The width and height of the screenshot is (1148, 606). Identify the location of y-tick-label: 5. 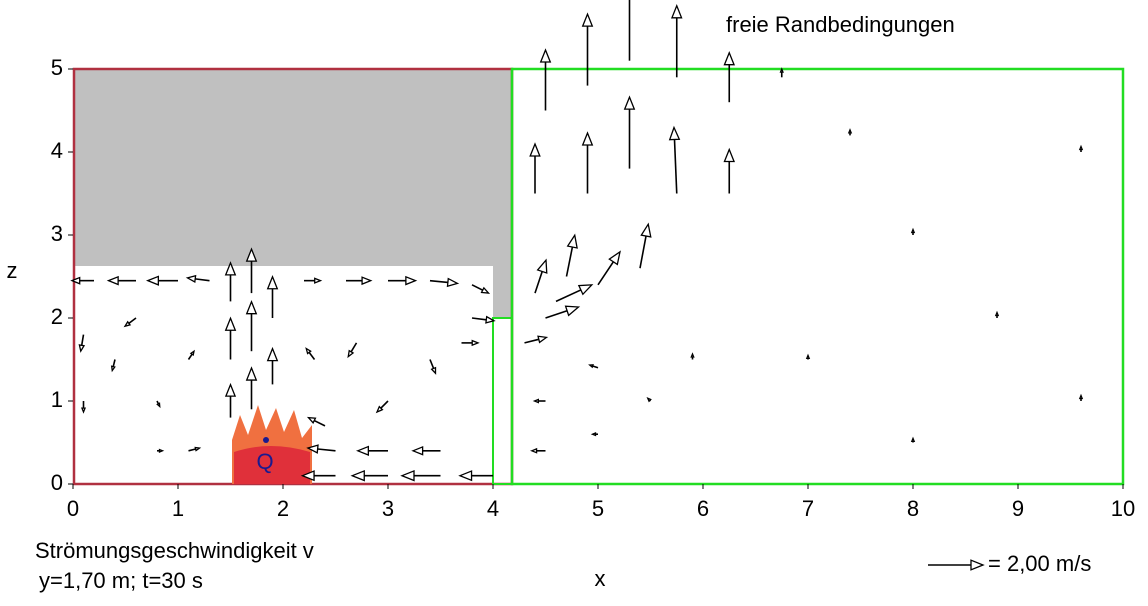
(57, 67).